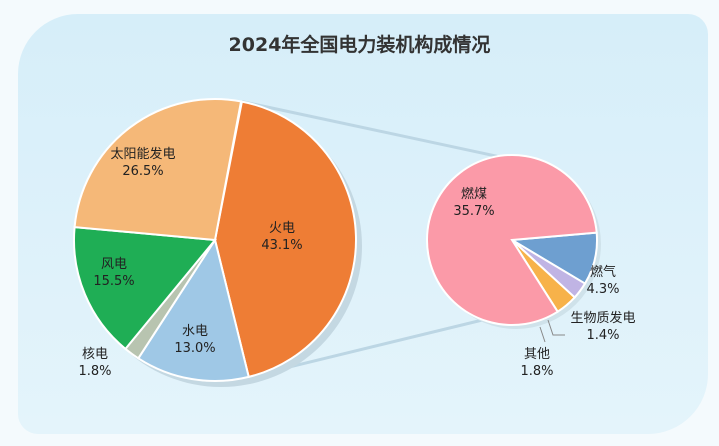 This screenshot has width=719, height=446. I want to click on main-slice-value-0: 43.1%, so click(281, 245).